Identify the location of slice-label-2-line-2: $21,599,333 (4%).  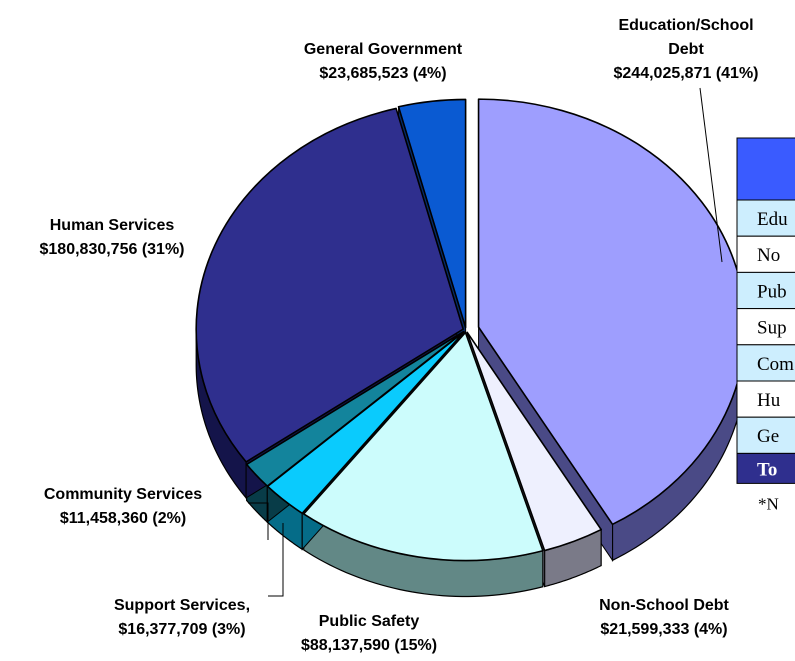
(663, 629).